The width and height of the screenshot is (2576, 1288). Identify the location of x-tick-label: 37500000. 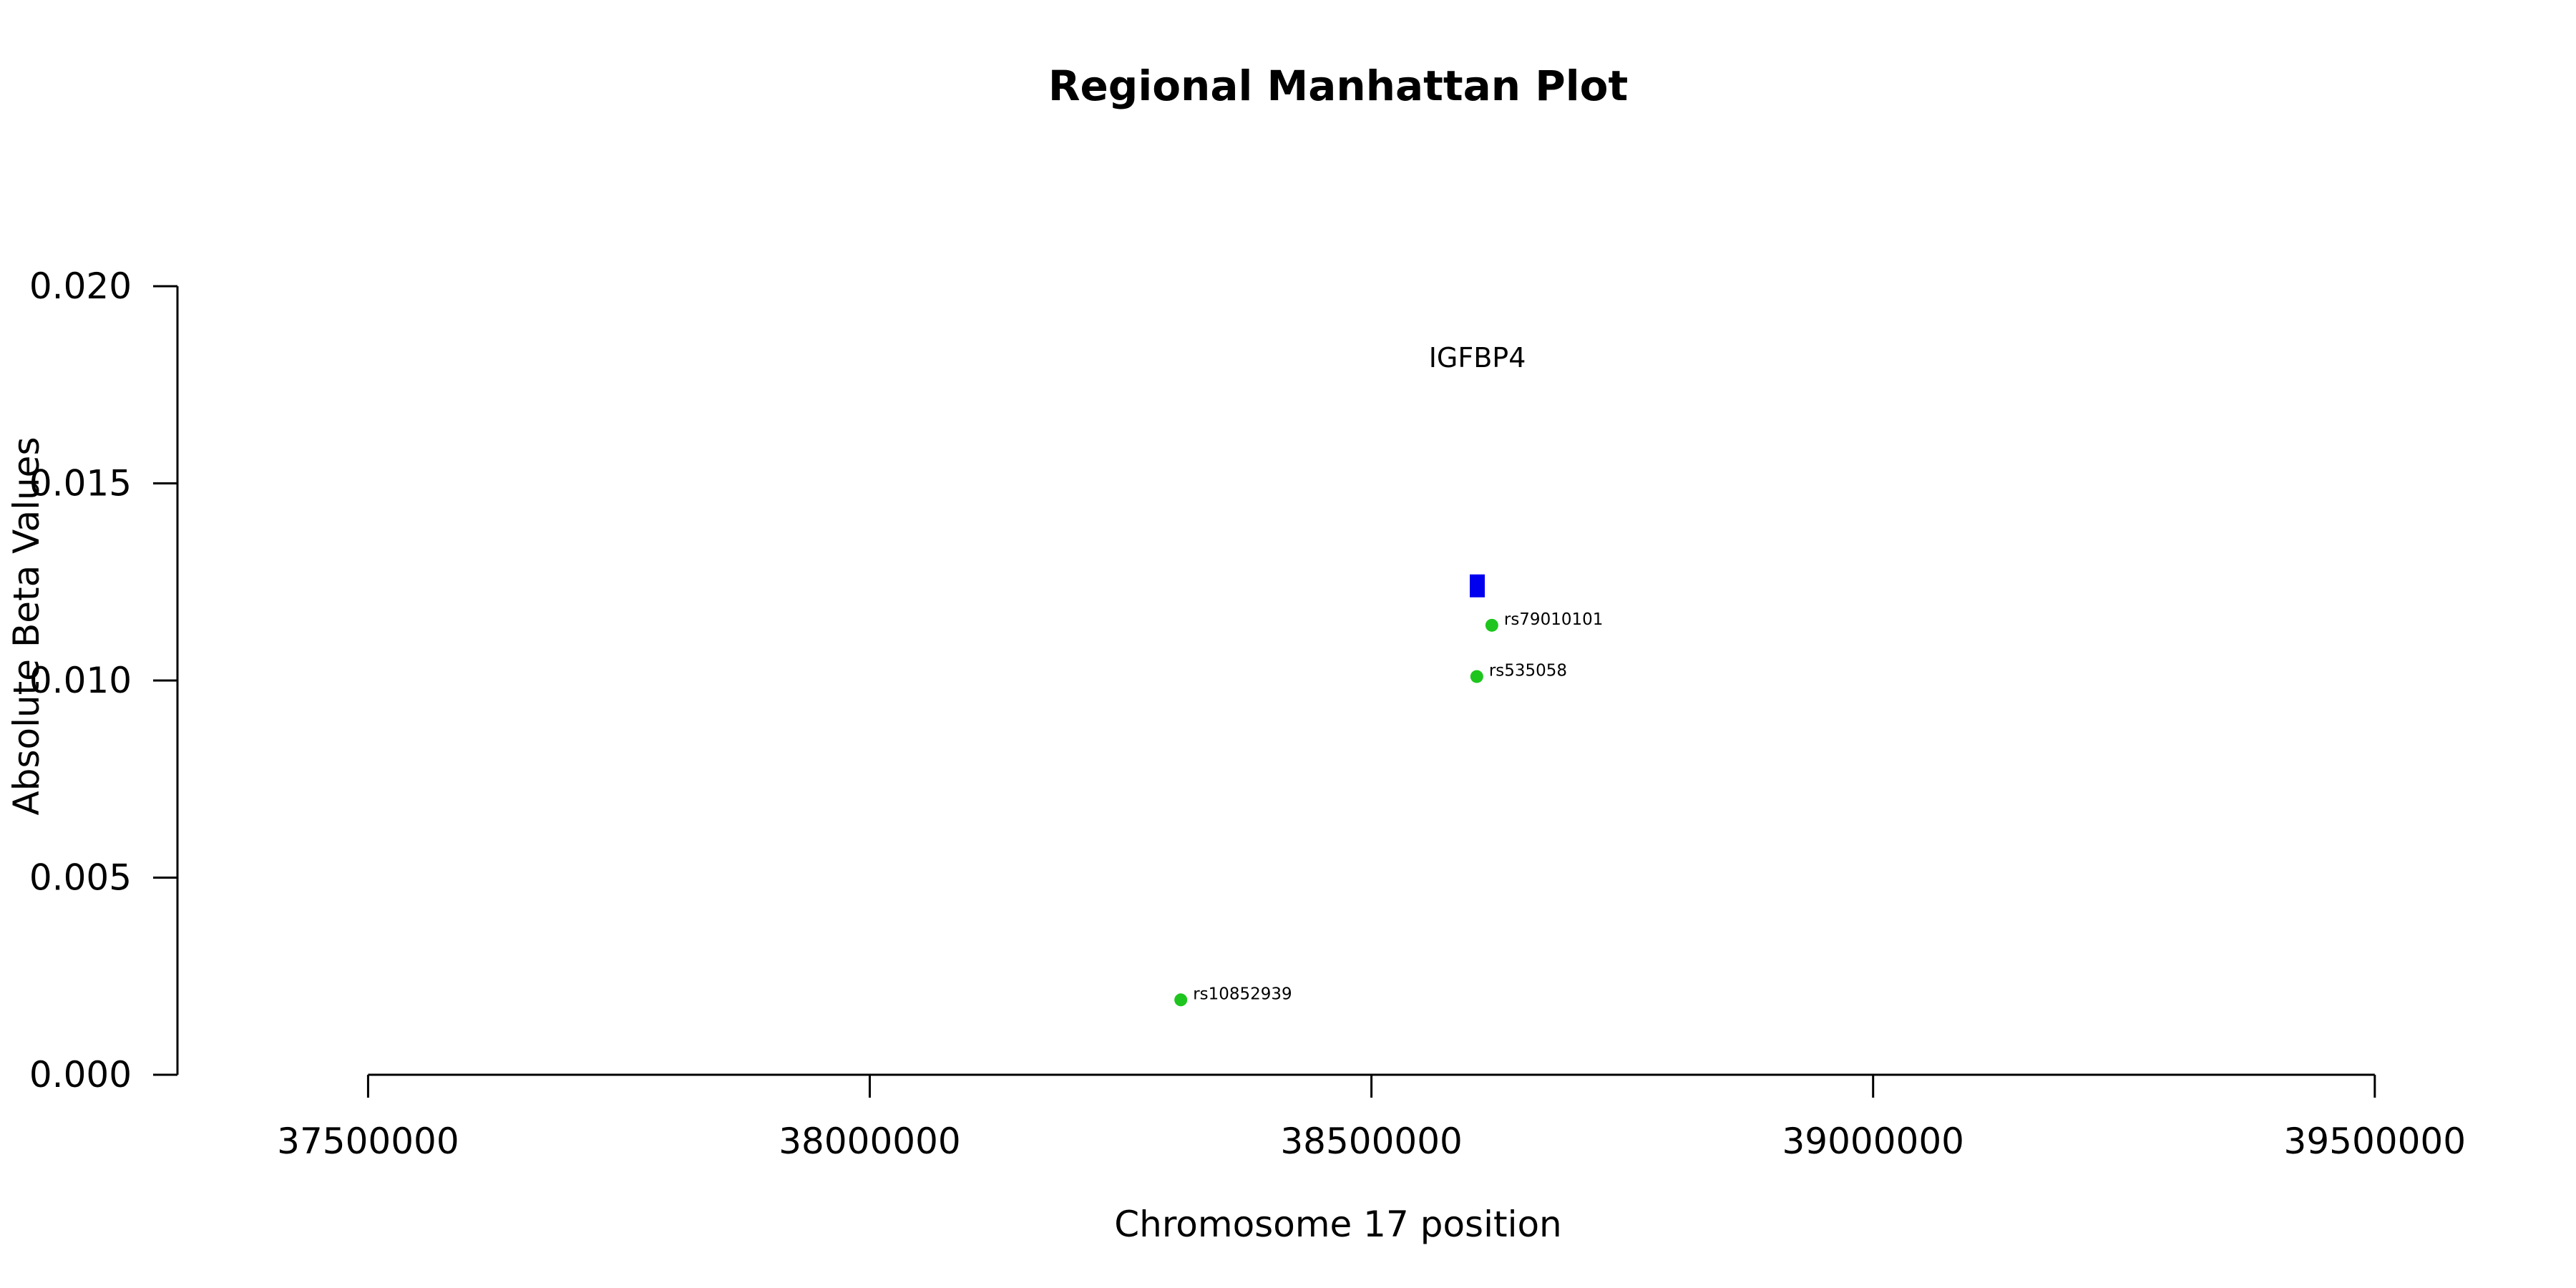
(368, 1141).